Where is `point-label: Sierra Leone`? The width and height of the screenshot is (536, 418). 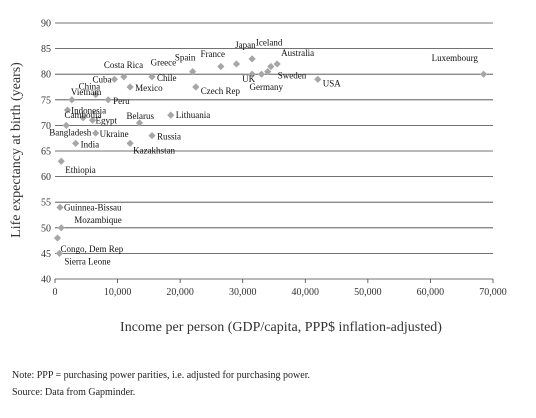
point-label: Sierra Leone is located at coordinates (87, 261).